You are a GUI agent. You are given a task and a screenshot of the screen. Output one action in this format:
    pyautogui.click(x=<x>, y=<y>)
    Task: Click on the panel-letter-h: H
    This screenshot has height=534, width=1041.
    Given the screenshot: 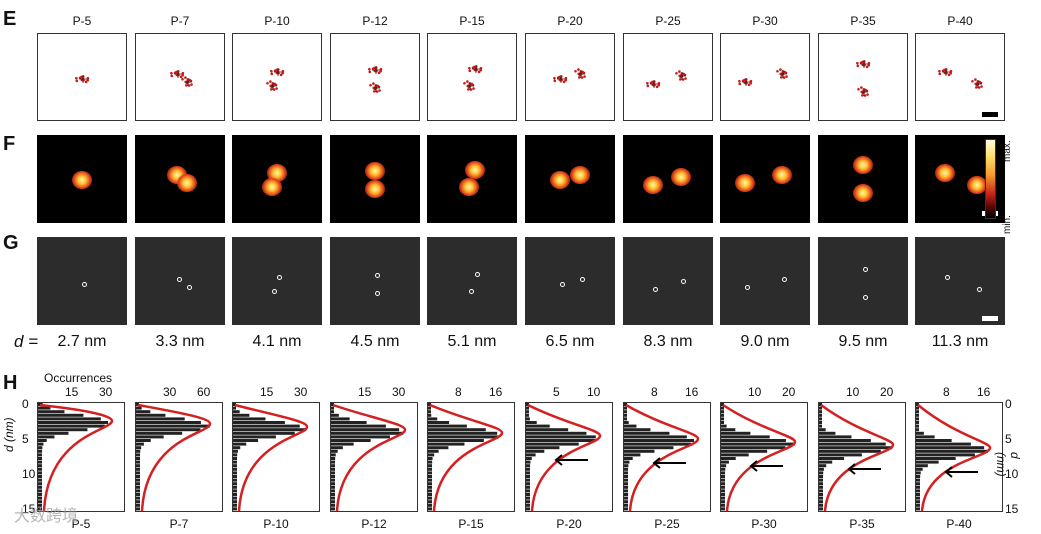 What is the action you would take?
    pyautogui.click(x=10, y=383)
    